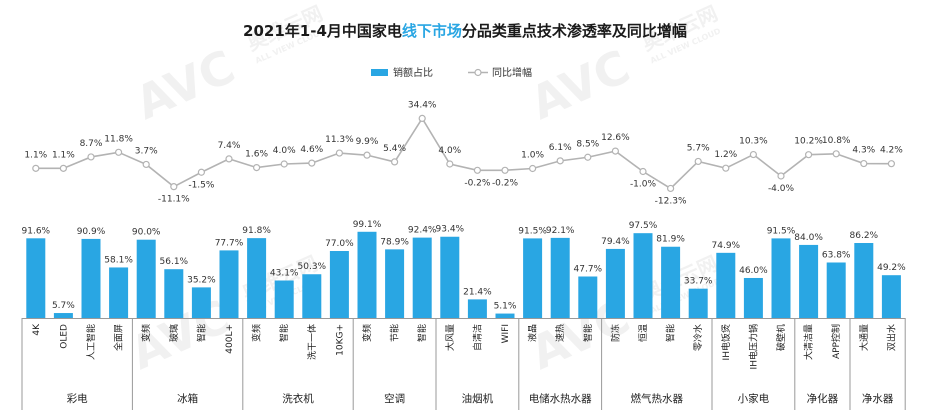 This screenshot has width=931, height=413. Describe the element at coordinates (146, 333) in the screenshot. I see `category-label: 变频` at that location.